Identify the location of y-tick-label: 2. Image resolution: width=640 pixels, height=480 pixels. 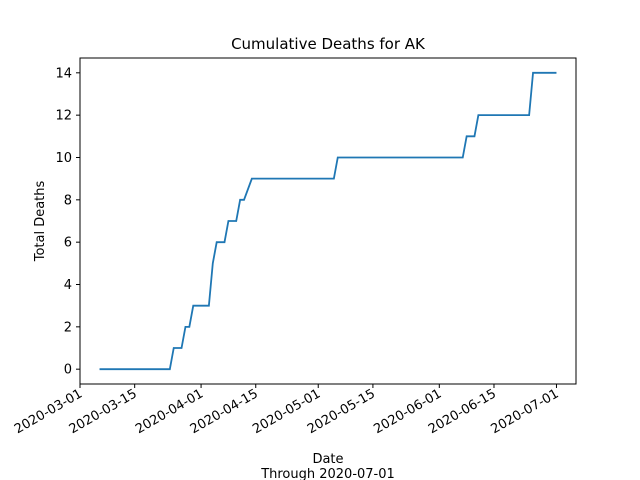
(68, 327).